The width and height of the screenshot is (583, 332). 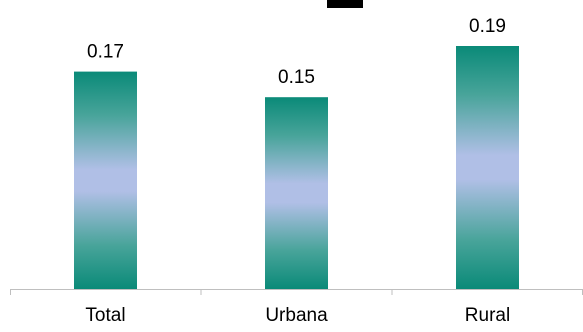 What do you see at coordinates (487, 167) in the screenshot?
I see `bar-rural` at bounding box center [487, 167].